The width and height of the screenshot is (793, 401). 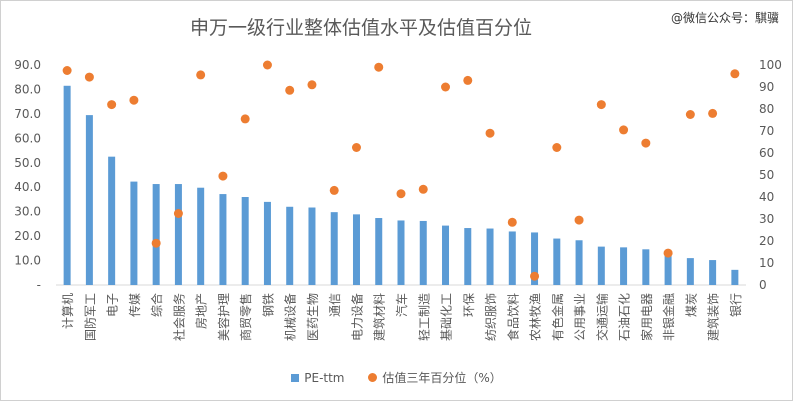 What do you see at coordinates (156, 305) in the screenshot?
I see `x-category-label: 综合` at bounding box center [156, 305].